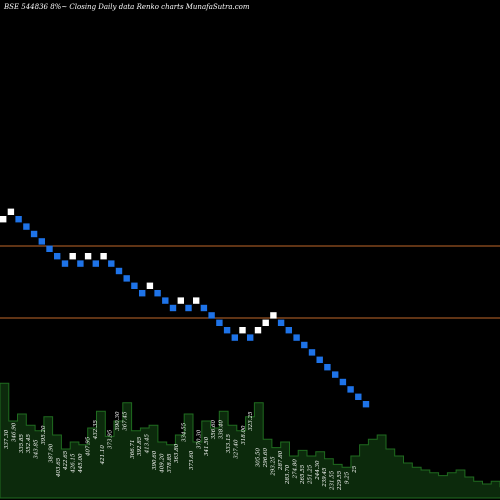  I want to click on volume-price-label: 337.30, so click(7, 439).